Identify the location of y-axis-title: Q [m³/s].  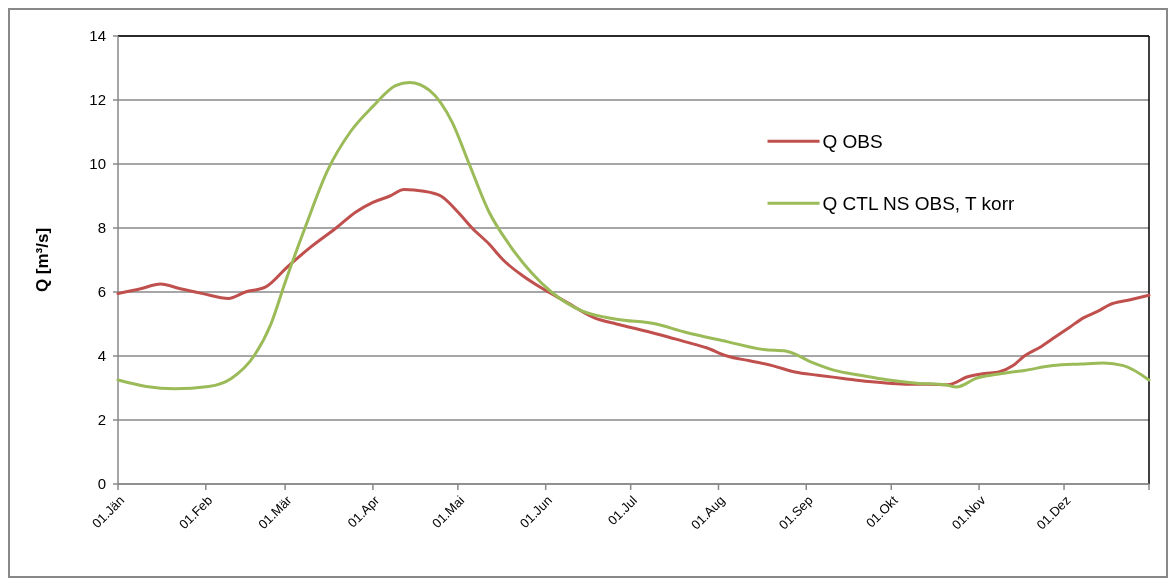
(42, 260).